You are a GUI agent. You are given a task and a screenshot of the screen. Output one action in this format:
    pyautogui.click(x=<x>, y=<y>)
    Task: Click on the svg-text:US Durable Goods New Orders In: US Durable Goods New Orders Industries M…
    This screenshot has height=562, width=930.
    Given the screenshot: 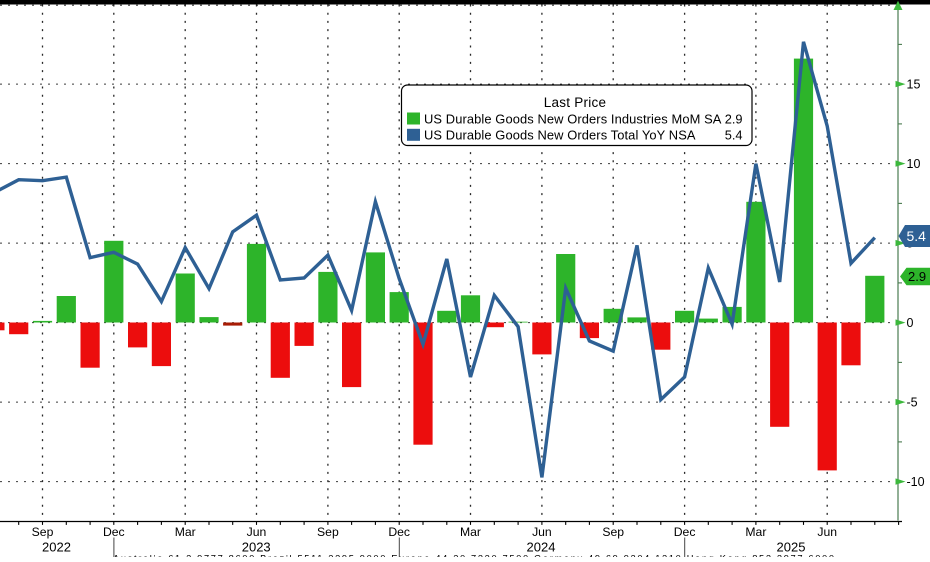 What is the action you would take?
    pyautogui.click(x=573, y=118)
    